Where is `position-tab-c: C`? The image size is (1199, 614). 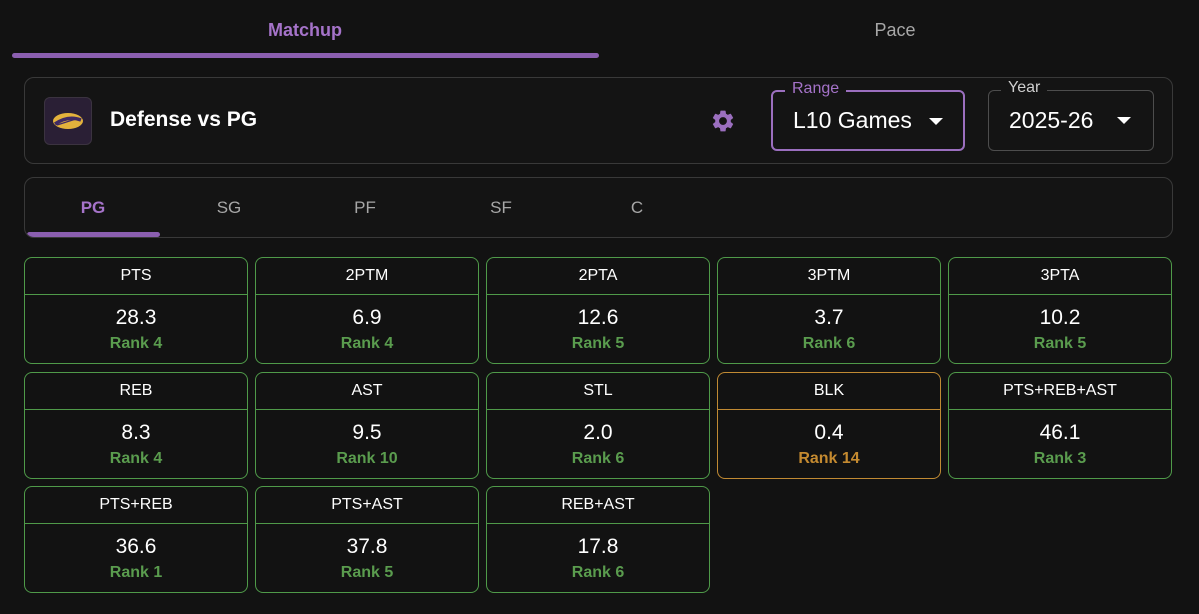 position-tab-c: C is located at coordinates (637, 207).